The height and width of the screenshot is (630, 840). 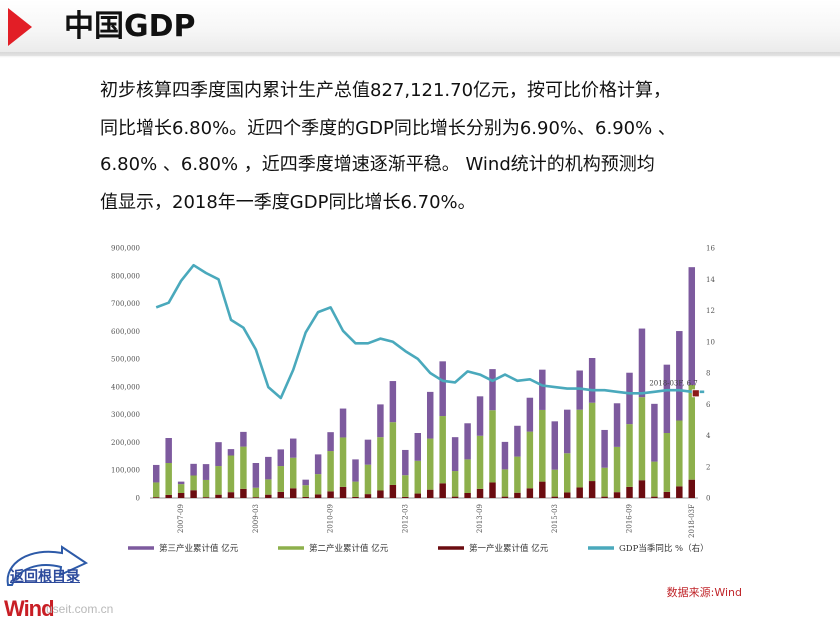 I want to click on y-right-tick-label: 2, so click(x=708, y=467).